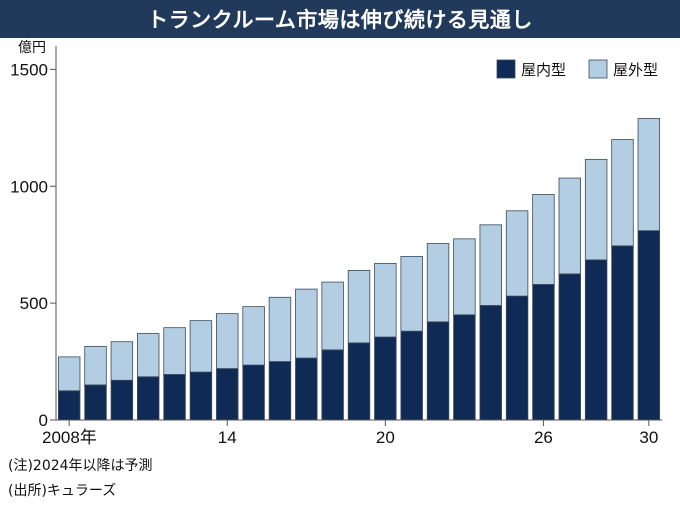 This screenshot has height=510, width=680. I want to click on legend: 屋内型 屋外型, so click(577, 69).